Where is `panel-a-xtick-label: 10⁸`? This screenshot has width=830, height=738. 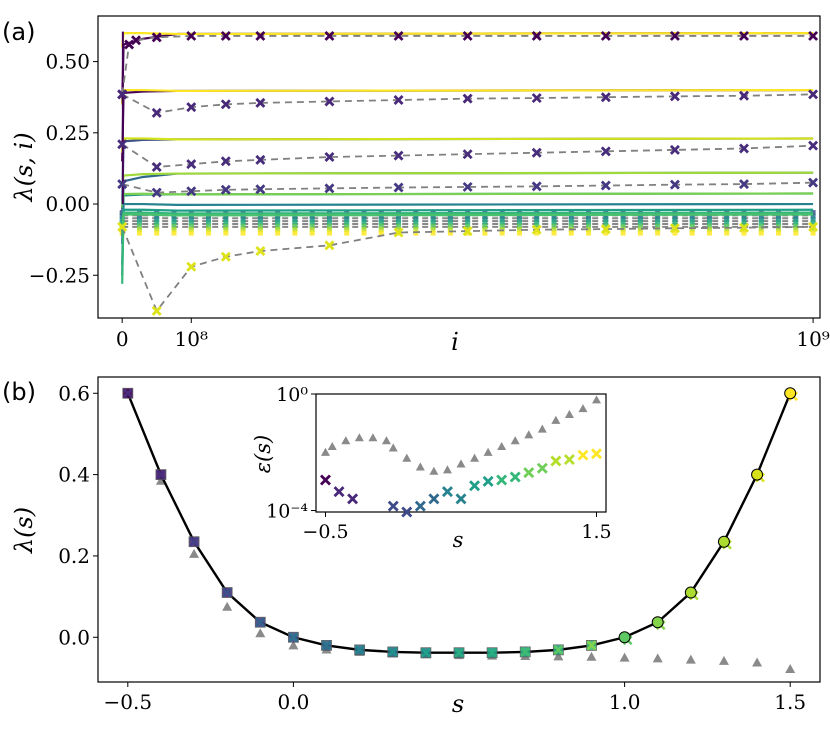
panel-a-xtick-label: 10⁸ is located at coordinates (191, 339).